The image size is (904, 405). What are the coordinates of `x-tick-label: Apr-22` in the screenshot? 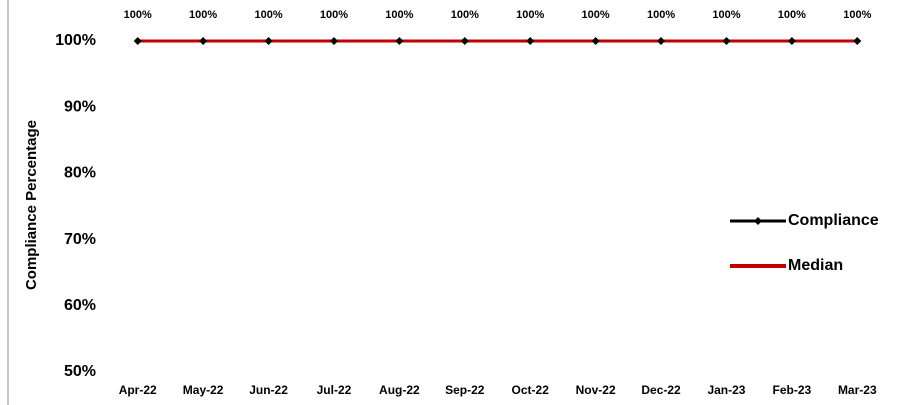 It's located at (138, 390).